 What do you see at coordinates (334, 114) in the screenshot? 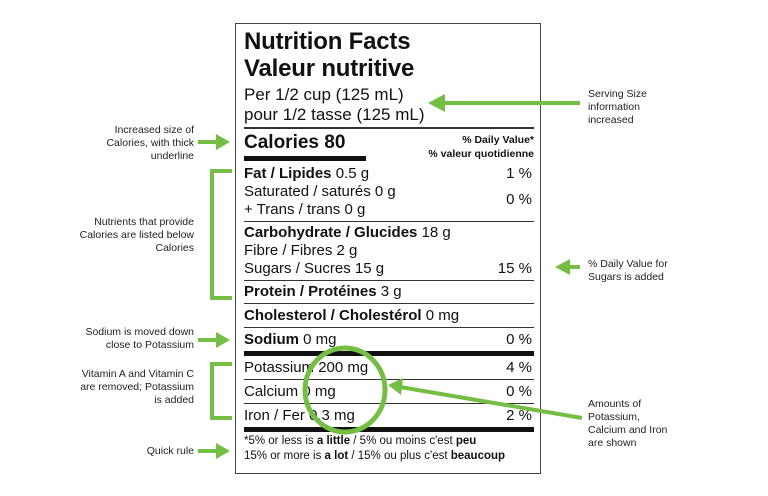
I see `serving-fr: pour 1/2 tasse (125 mL)` at bounding box center [334, 114].